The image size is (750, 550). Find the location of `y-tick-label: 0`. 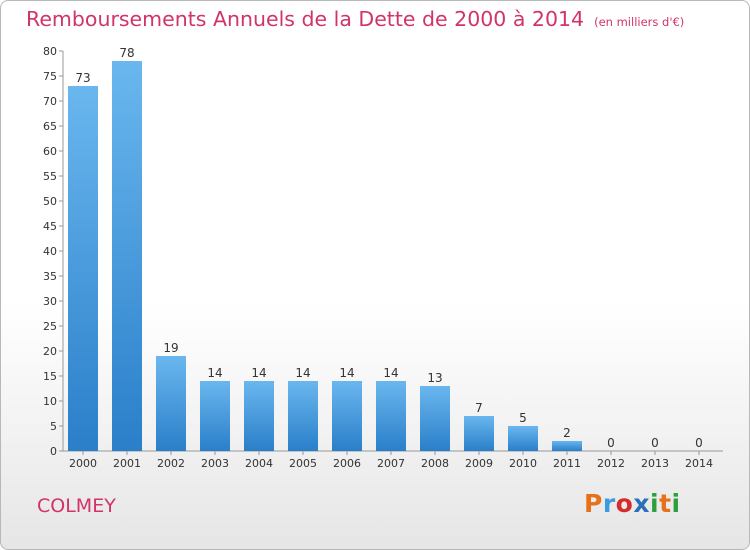

y-tick-label: 0 is located at coordinates (53, 451).